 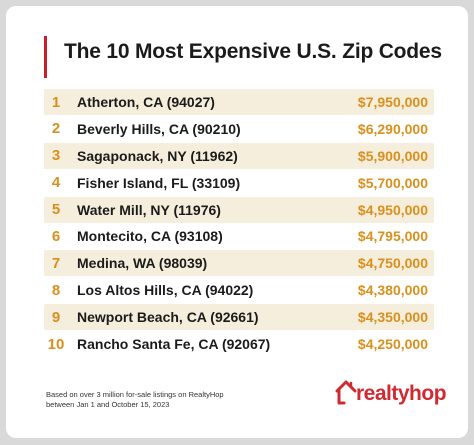 I want to click on location-label: Los Altos Hills, CA (94022), so click(x=165, y=290).